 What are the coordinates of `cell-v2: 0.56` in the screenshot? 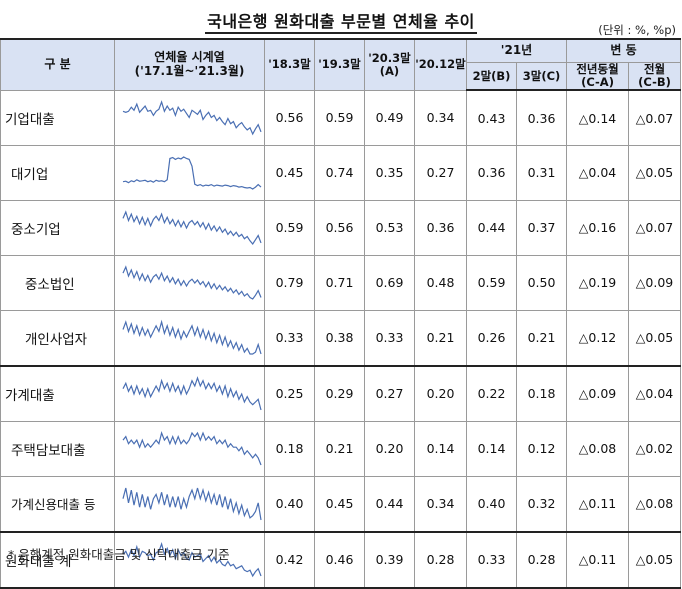 It's located at (339, 227).